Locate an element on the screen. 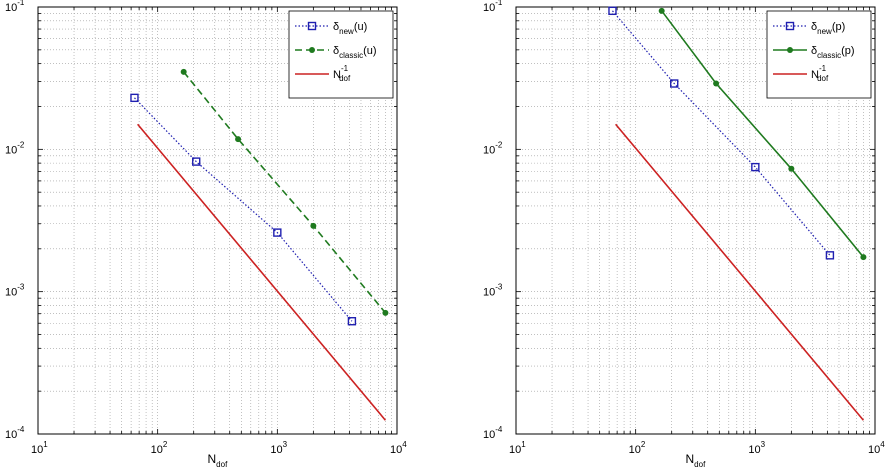  tick-exponent: -3 is located at coordinates (499, 287).